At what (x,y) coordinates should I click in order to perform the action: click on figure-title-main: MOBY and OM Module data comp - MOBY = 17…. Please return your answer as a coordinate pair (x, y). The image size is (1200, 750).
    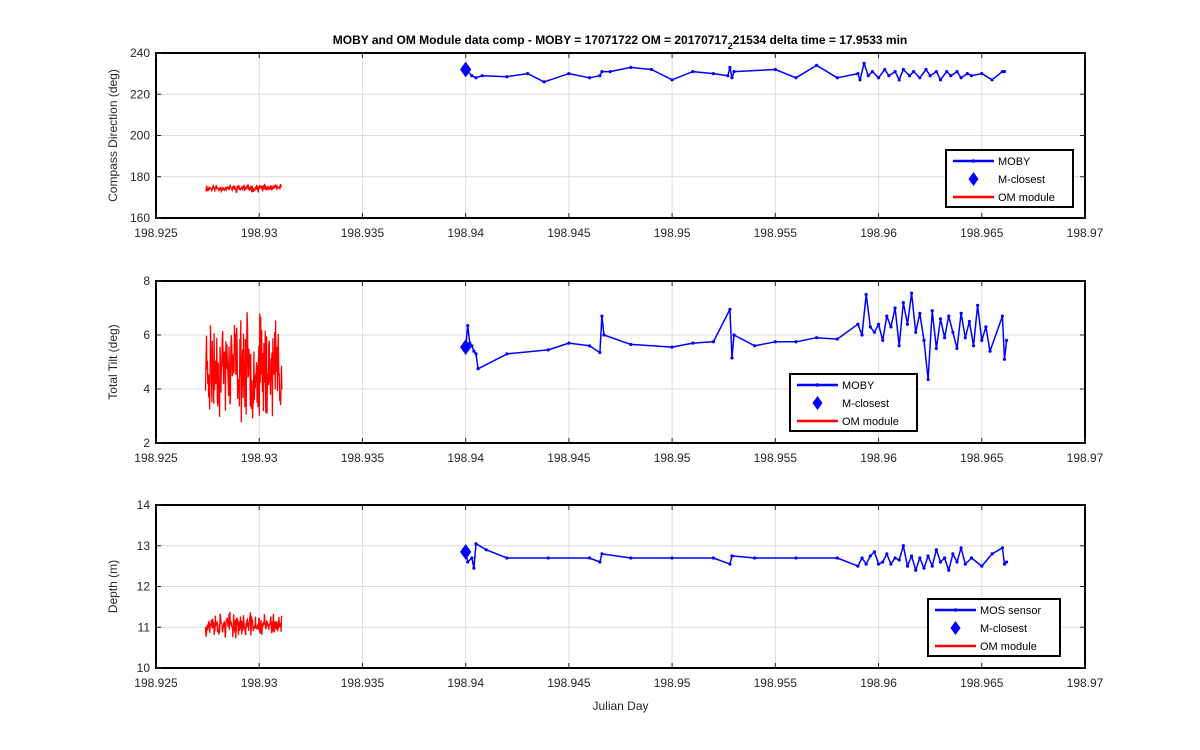
    Looking at the image, I should click on (530, 40).